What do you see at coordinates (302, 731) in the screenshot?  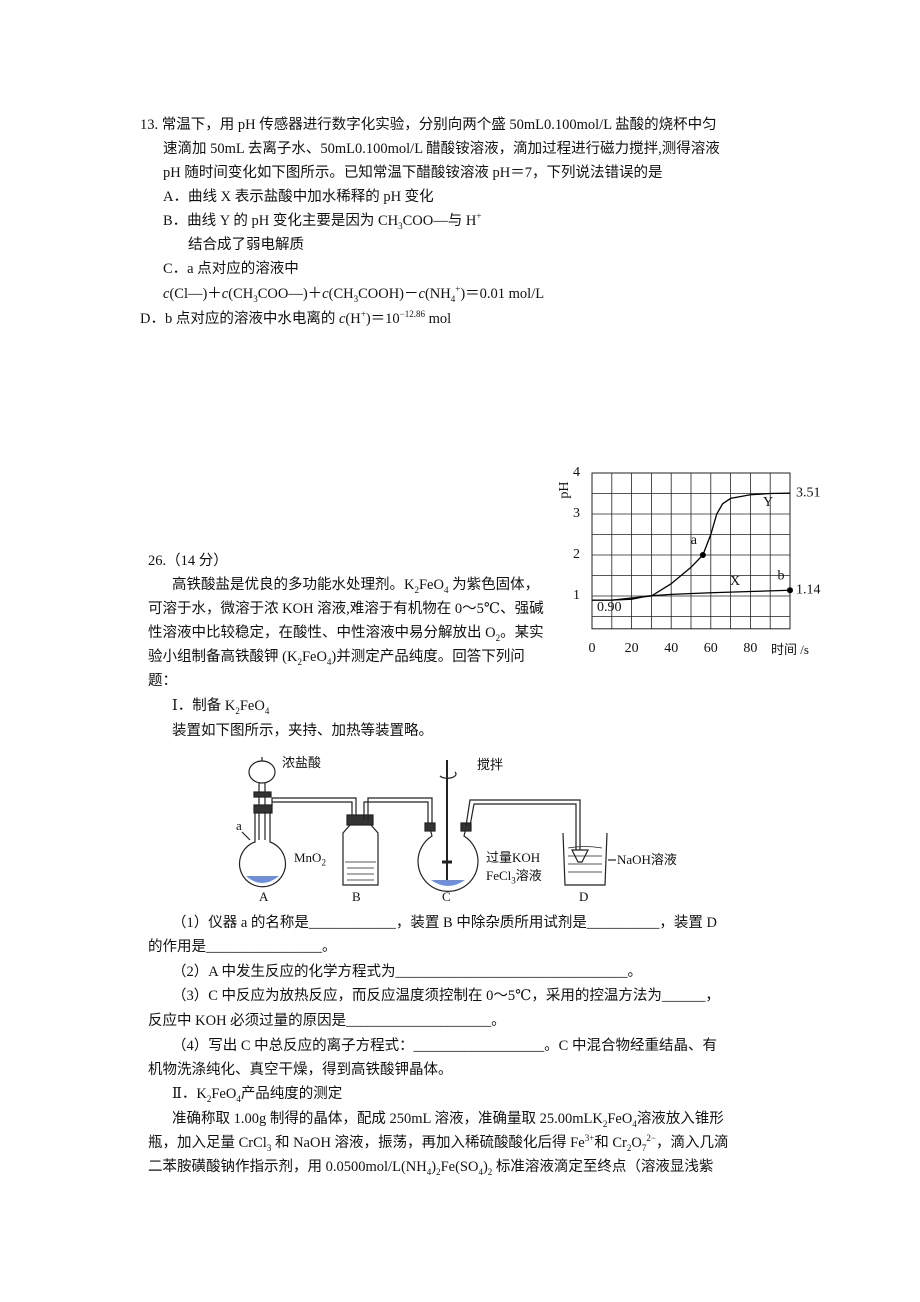 I see `text-run: 装置如下图所示，夹持、加热等装置略。` at bounding box center [302, 731].